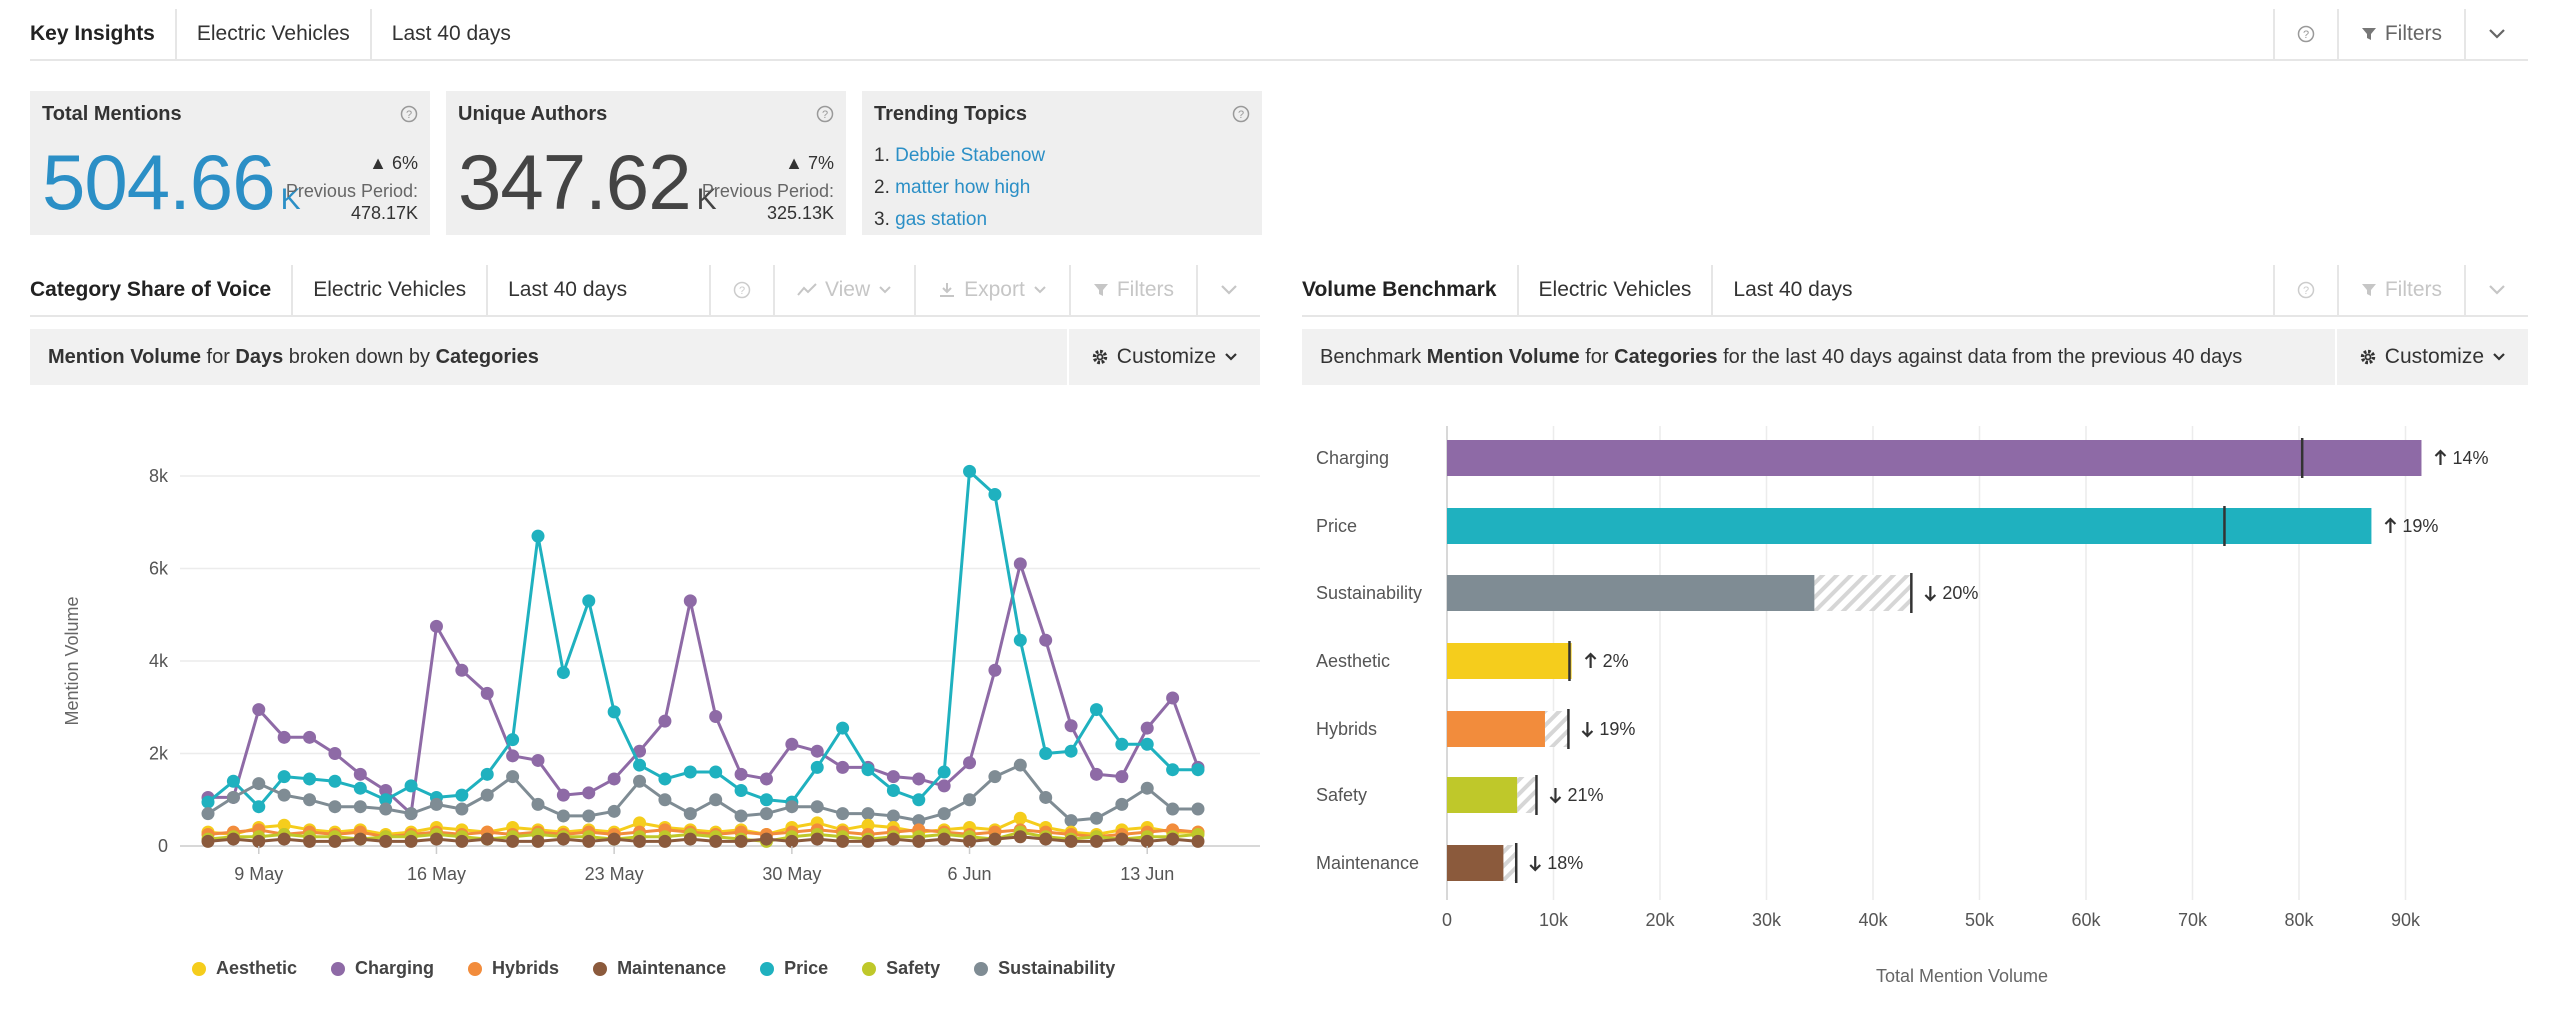  Describe the element at coordinates (970, 155) in the screenshot. I see `trending-topic-link: Debbie Stabenow` at that location.